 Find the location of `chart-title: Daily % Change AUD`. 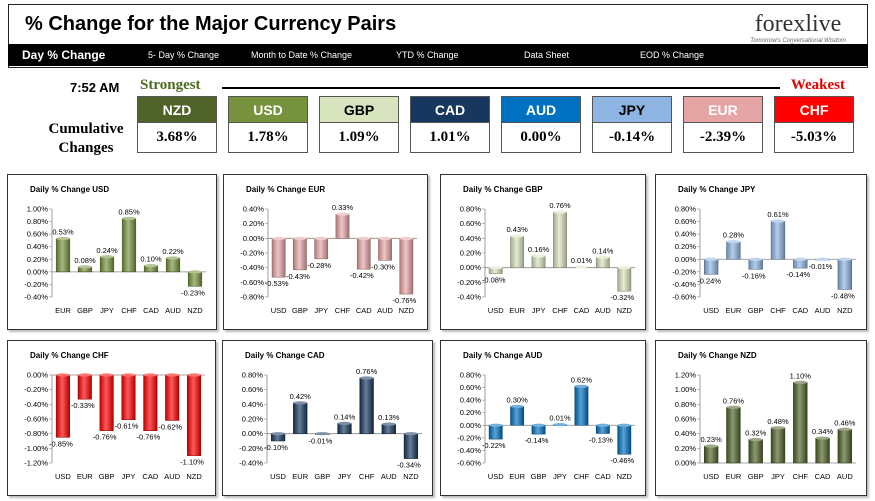

chart-title: Daily % Change AUD is located at coordinates (503, 355).